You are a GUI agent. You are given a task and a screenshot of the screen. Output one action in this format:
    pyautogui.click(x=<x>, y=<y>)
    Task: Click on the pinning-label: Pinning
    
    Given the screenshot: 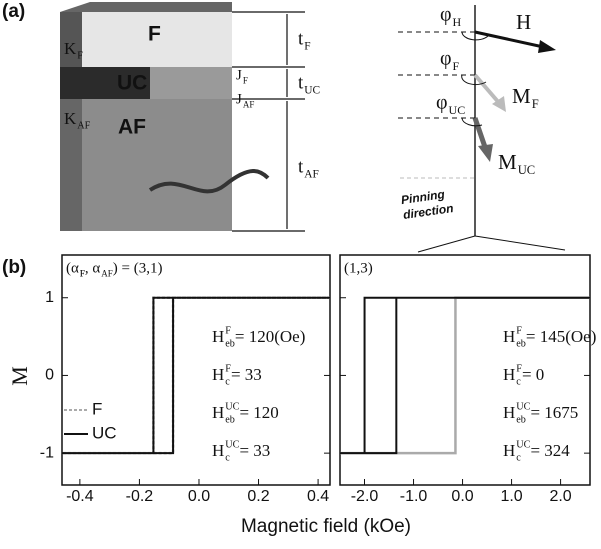 What is the action you would take?
    pyautogui.click(x=423, y=197)
    